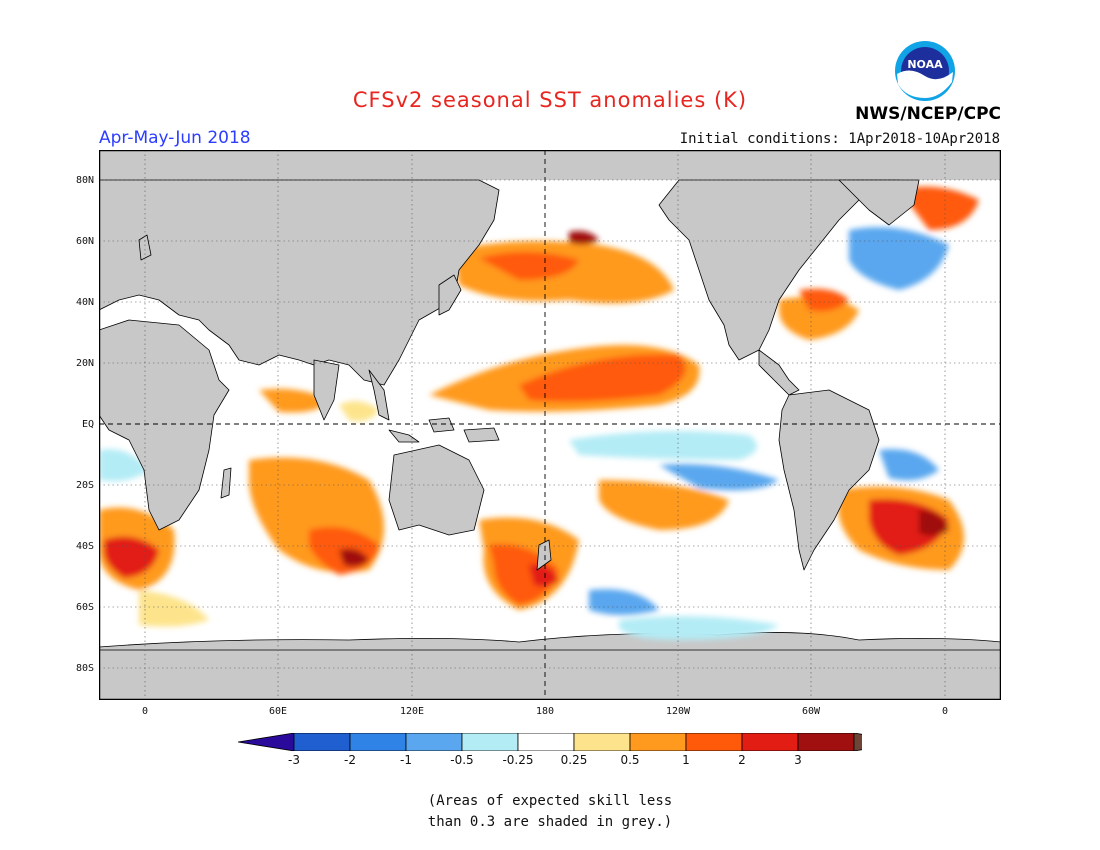 Image resolution: width=1100 pixels, height=850 pixels. Describe the element at coordinates (278, 711) in the screenshot. I see `lon-label-60e: 60E` at that location.